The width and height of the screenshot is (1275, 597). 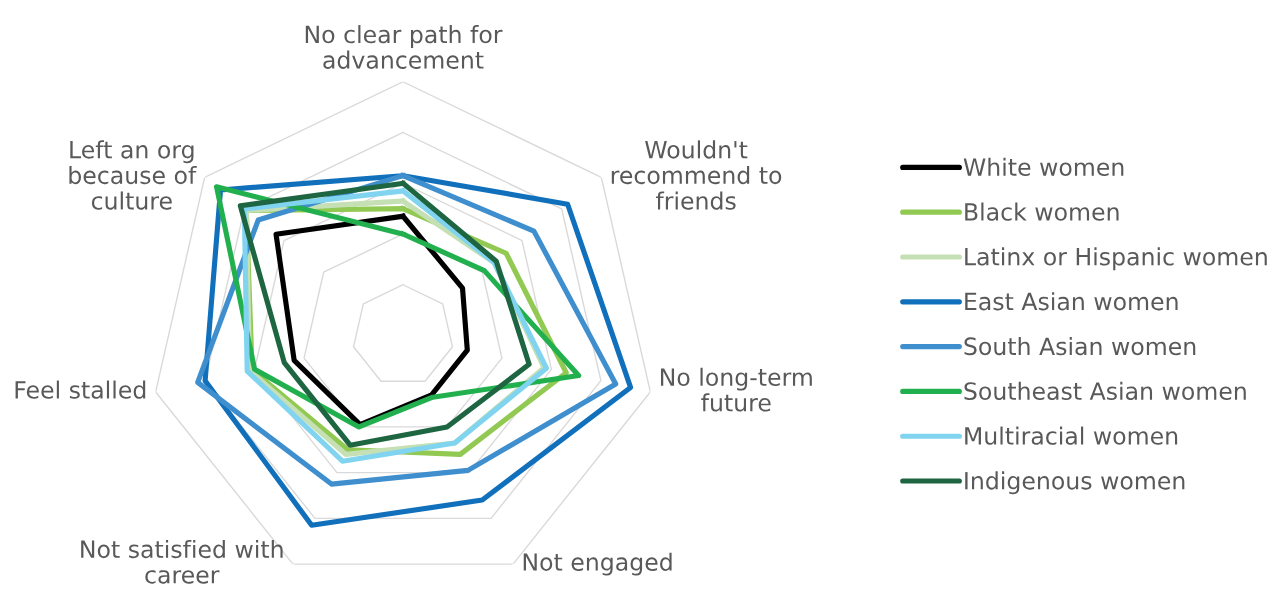 I want to click on legend-label: Multiracial women, so click(x=1071, y=435).